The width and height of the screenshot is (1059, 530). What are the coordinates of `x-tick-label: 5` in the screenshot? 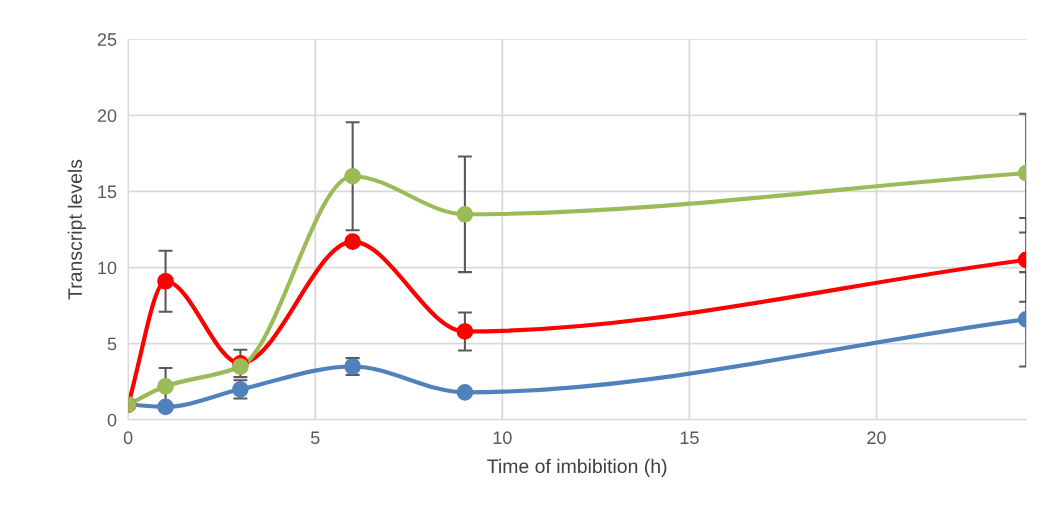 It's located at (315, 438).